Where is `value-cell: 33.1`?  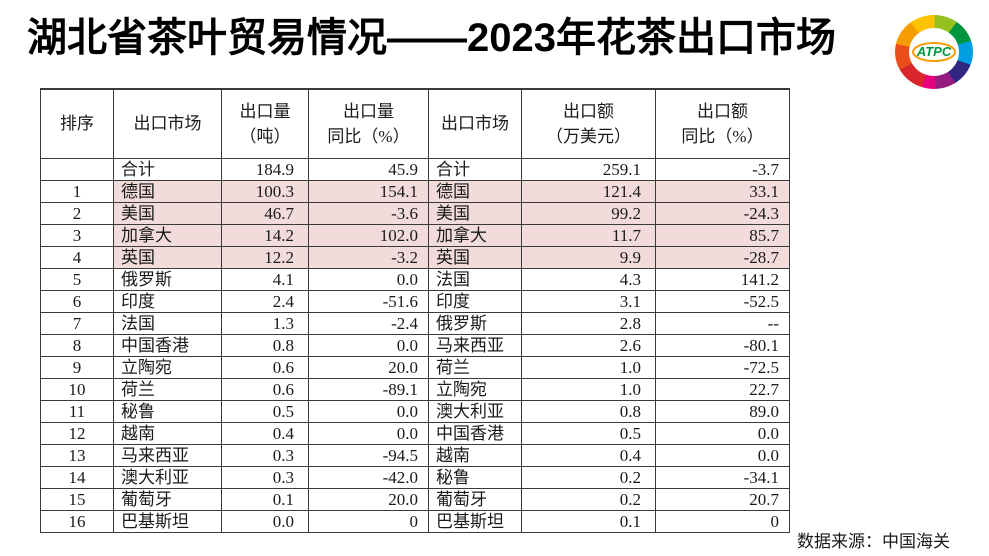
value-cell: 33.1 is located at coordinates (722, 191).